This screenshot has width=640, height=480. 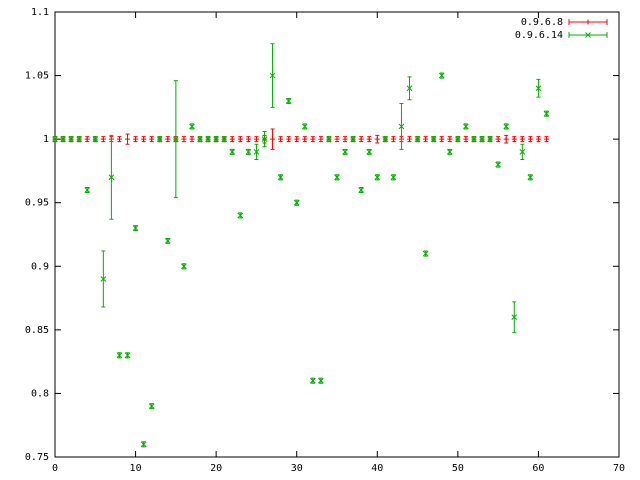 What do you see at coordinates (46, 139) in the screenshot?
I see `y-tick-label: 1` at bounding box center [46, 139].